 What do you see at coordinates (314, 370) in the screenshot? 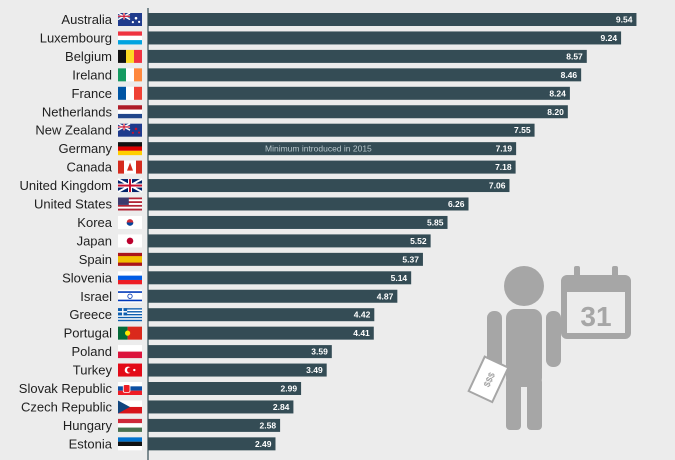
I see `data-label: 3.49` at bounding box center [314, 370].